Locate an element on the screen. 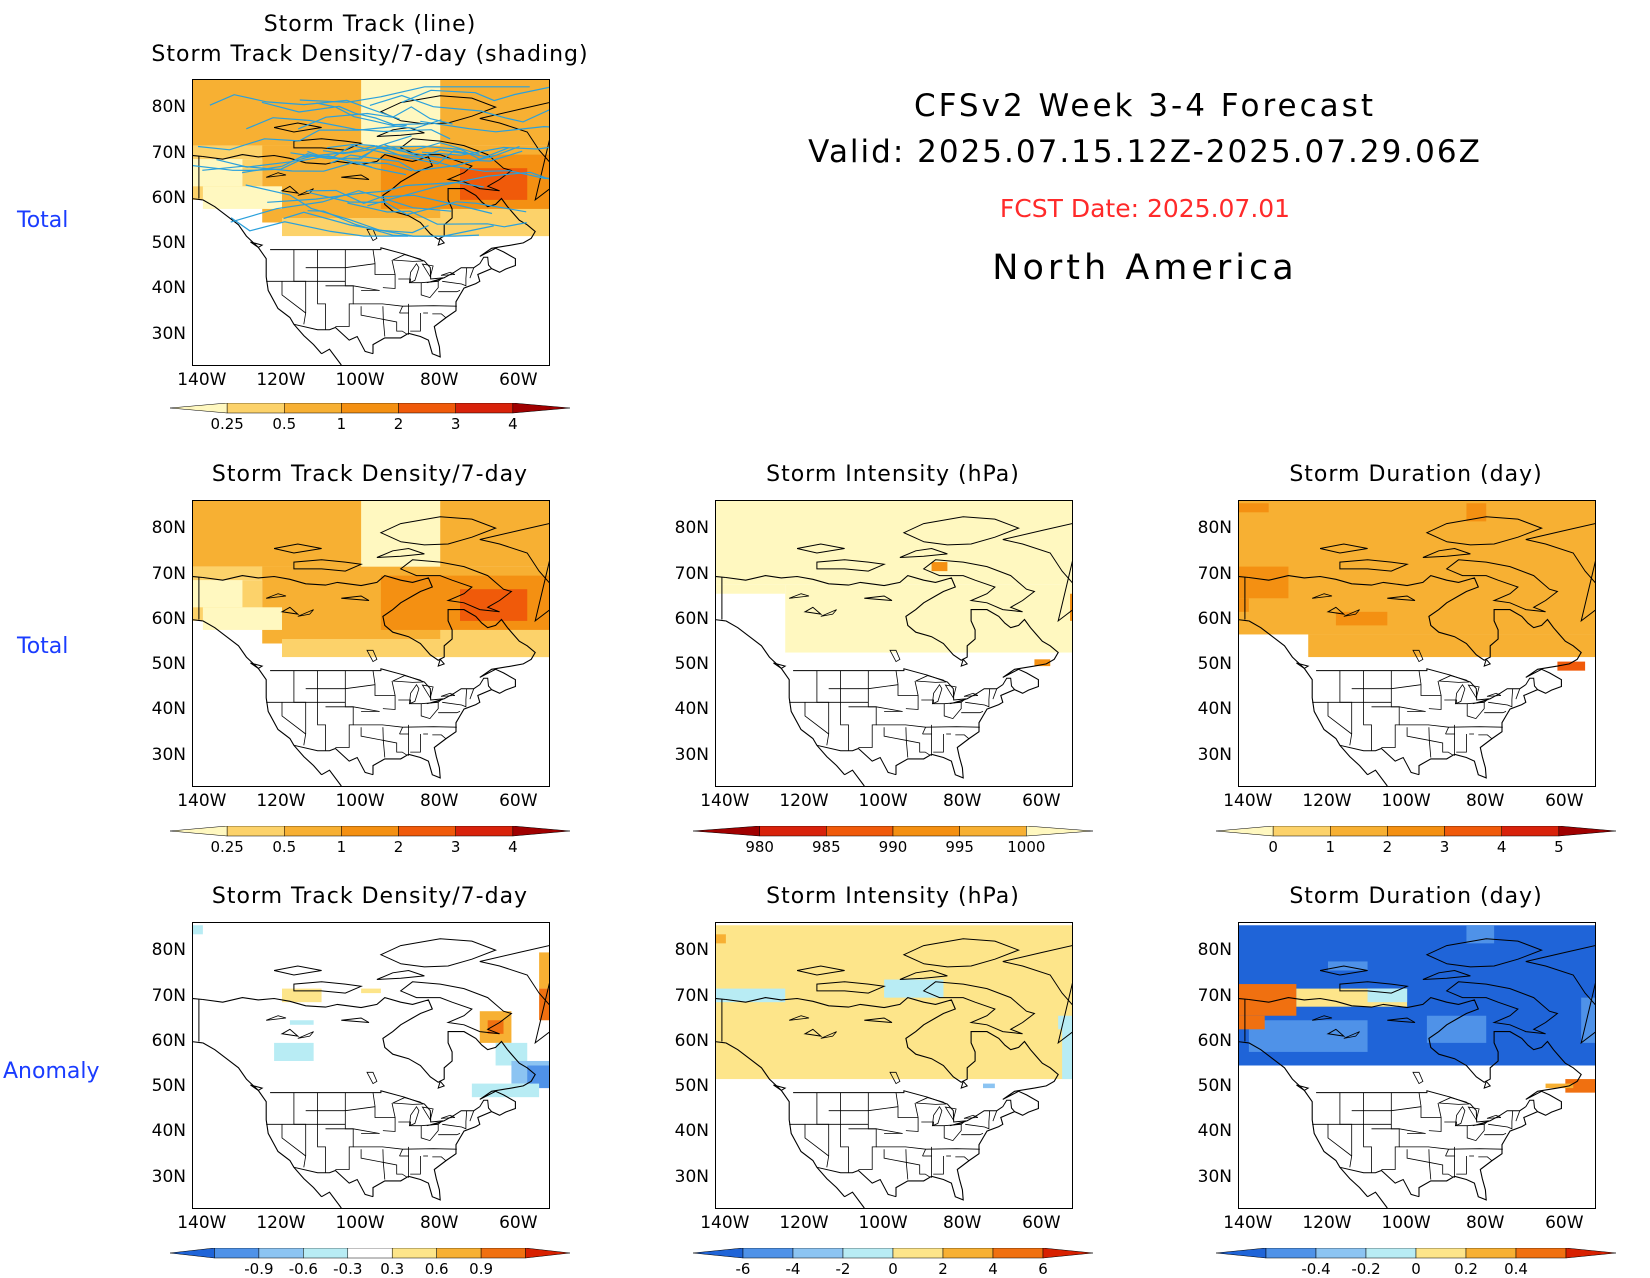 The width and height of the screenshot is (1650, 1278). colorbar-tick-label: 990 is located at coordinates (893, 847).